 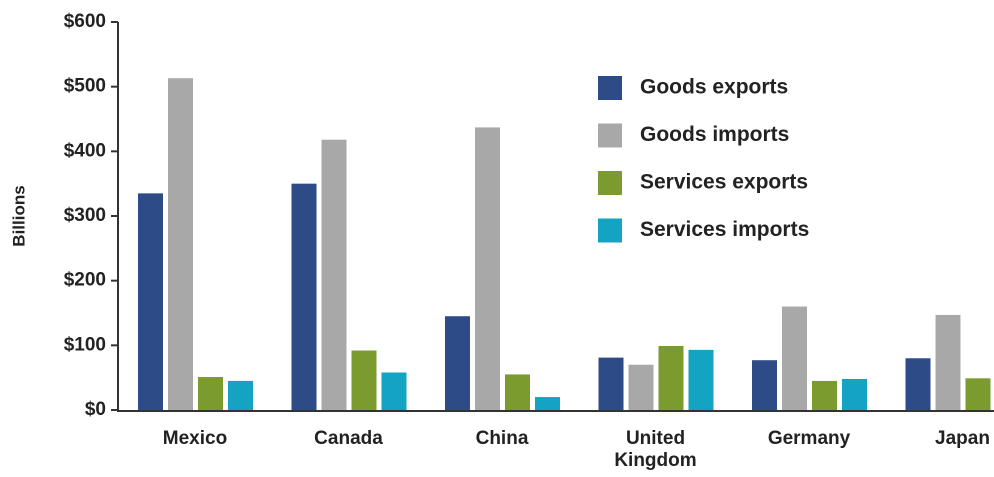 I want to click on x-tick-label: Japan, so click(x=962, y=438).